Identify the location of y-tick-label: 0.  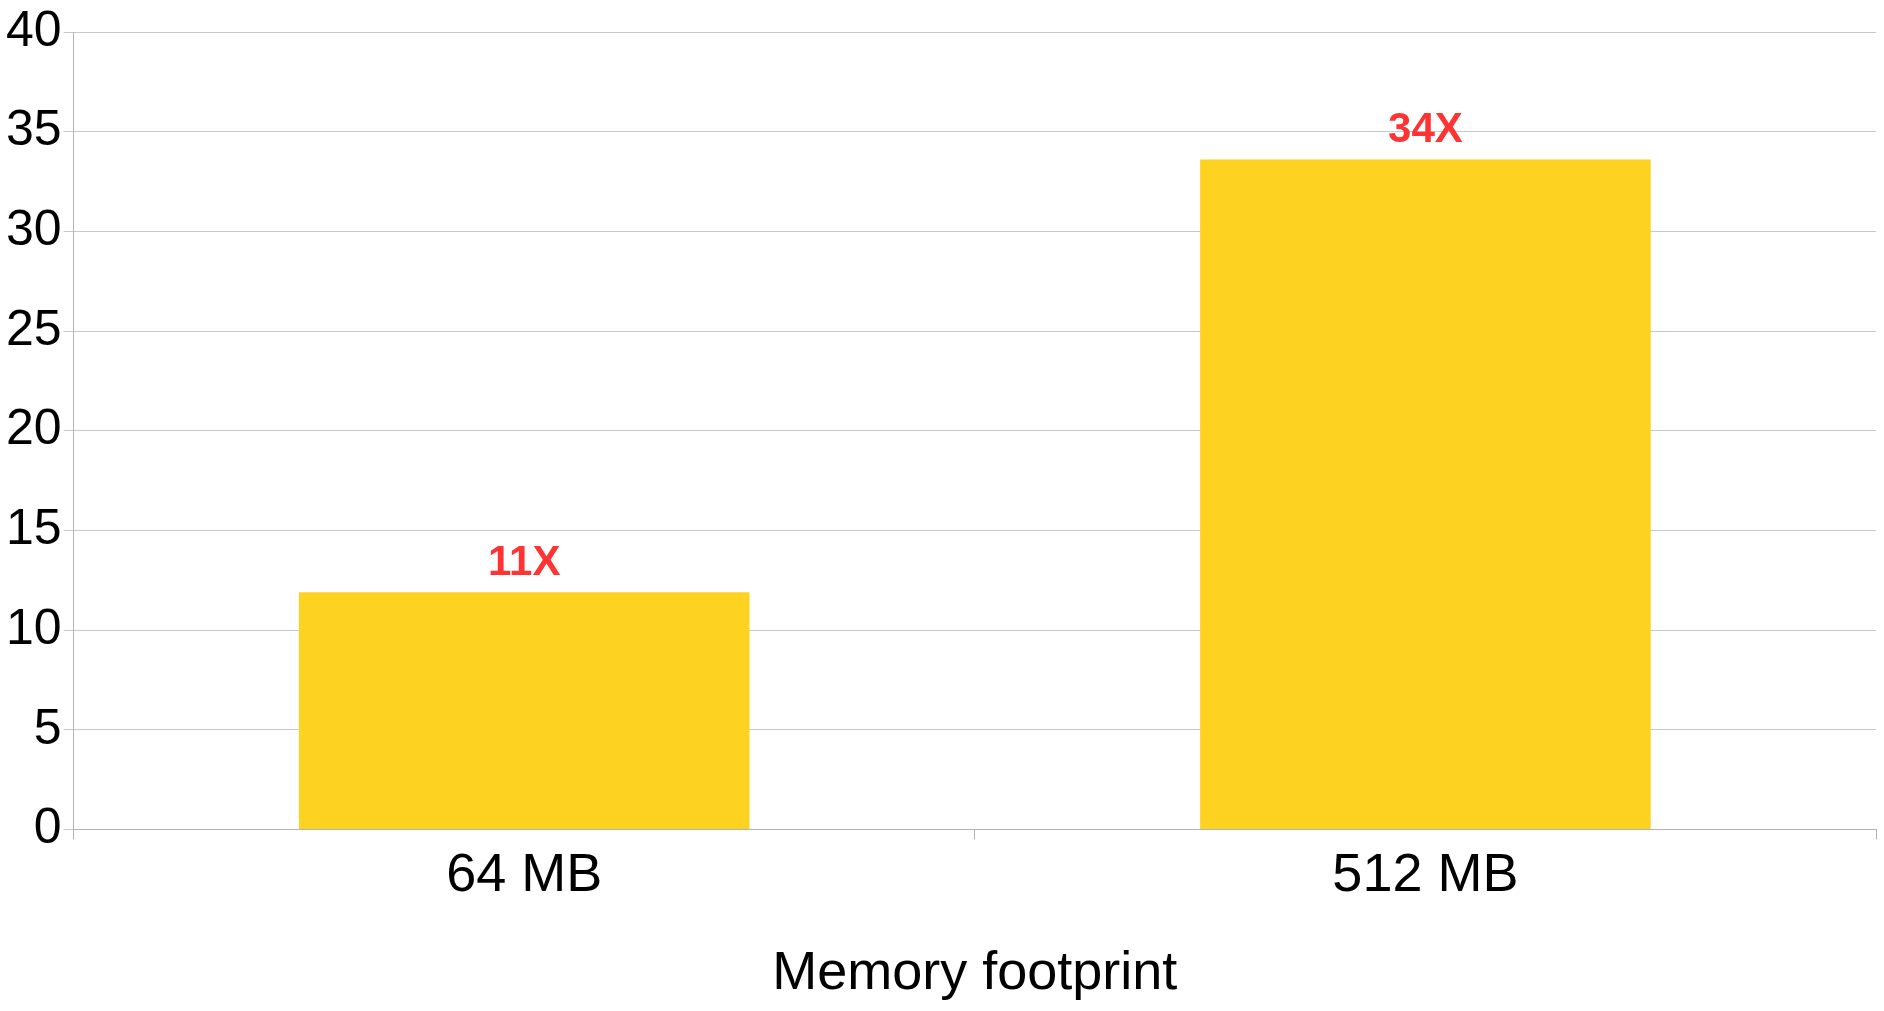
(47, 826).